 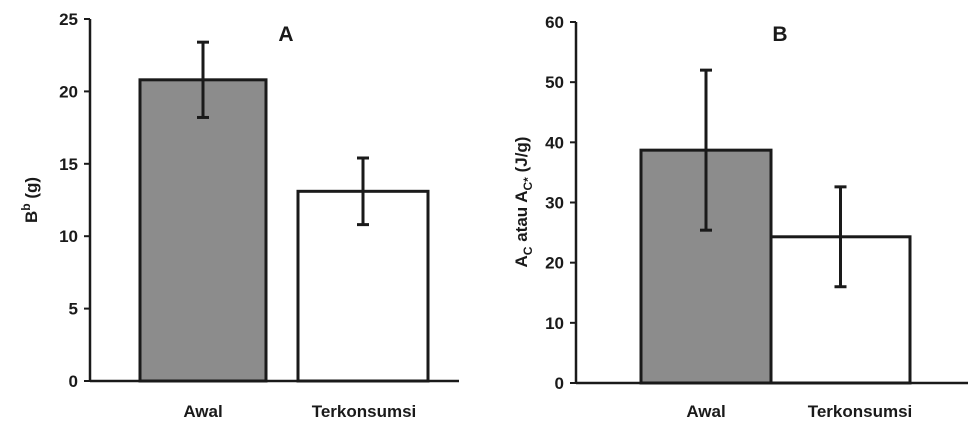 What do you see at coordinates (705, 411) in the screenshot?
I see `panel-b-category-awal: Awal` at bounding box center [705, 411].